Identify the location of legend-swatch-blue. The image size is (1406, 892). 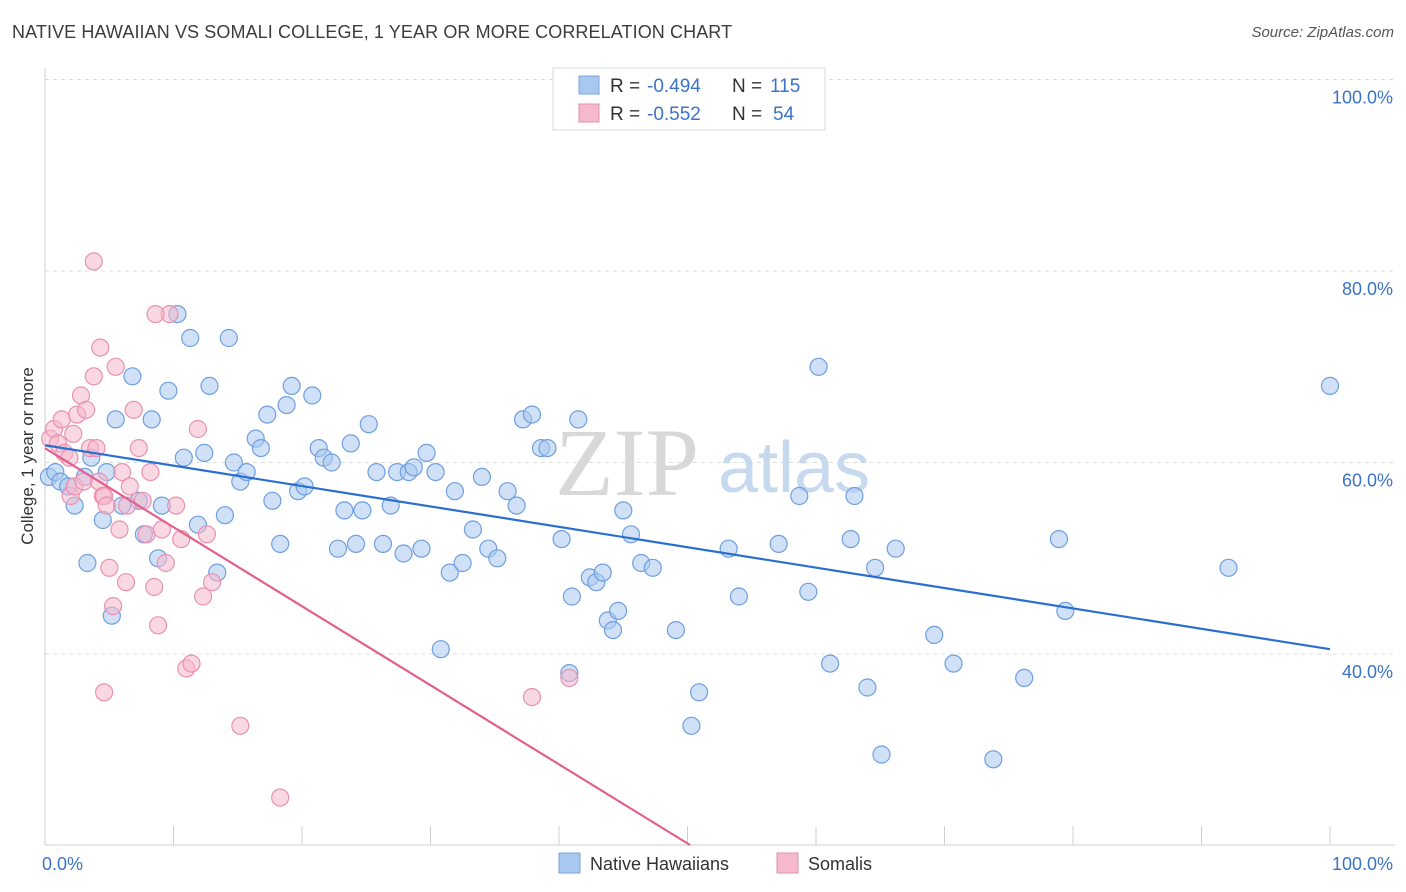
(589, 85).